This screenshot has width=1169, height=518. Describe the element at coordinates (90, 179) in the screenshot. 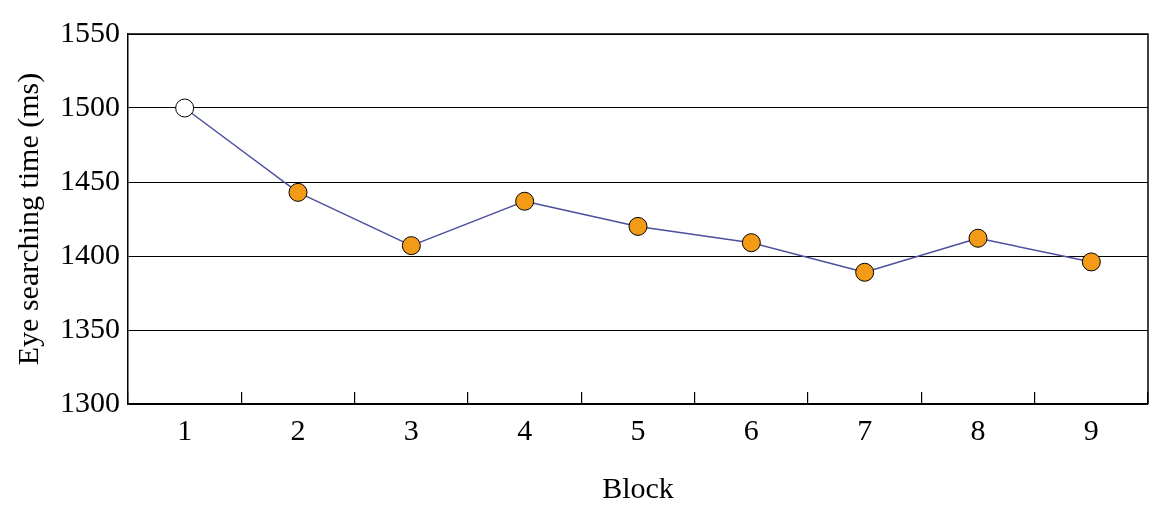

I see `y-tick-label: 1450` at that location.